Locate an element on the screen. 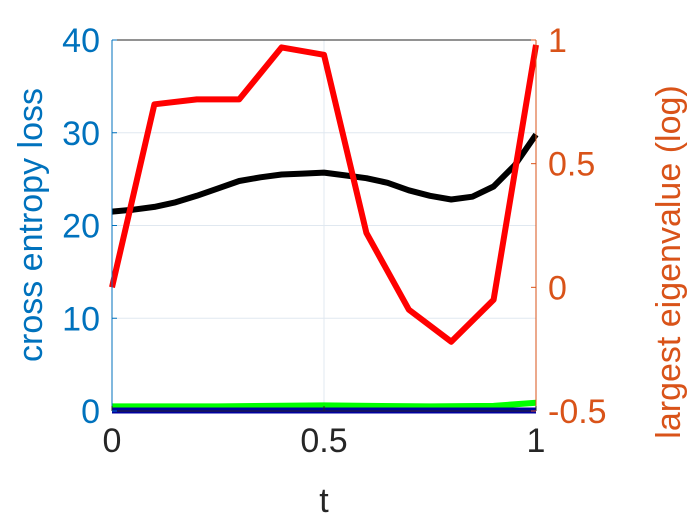 The height and width of the screenshot is (525, 700). y-left-tick-label-0: 0 is located at coordinates (90, 412).